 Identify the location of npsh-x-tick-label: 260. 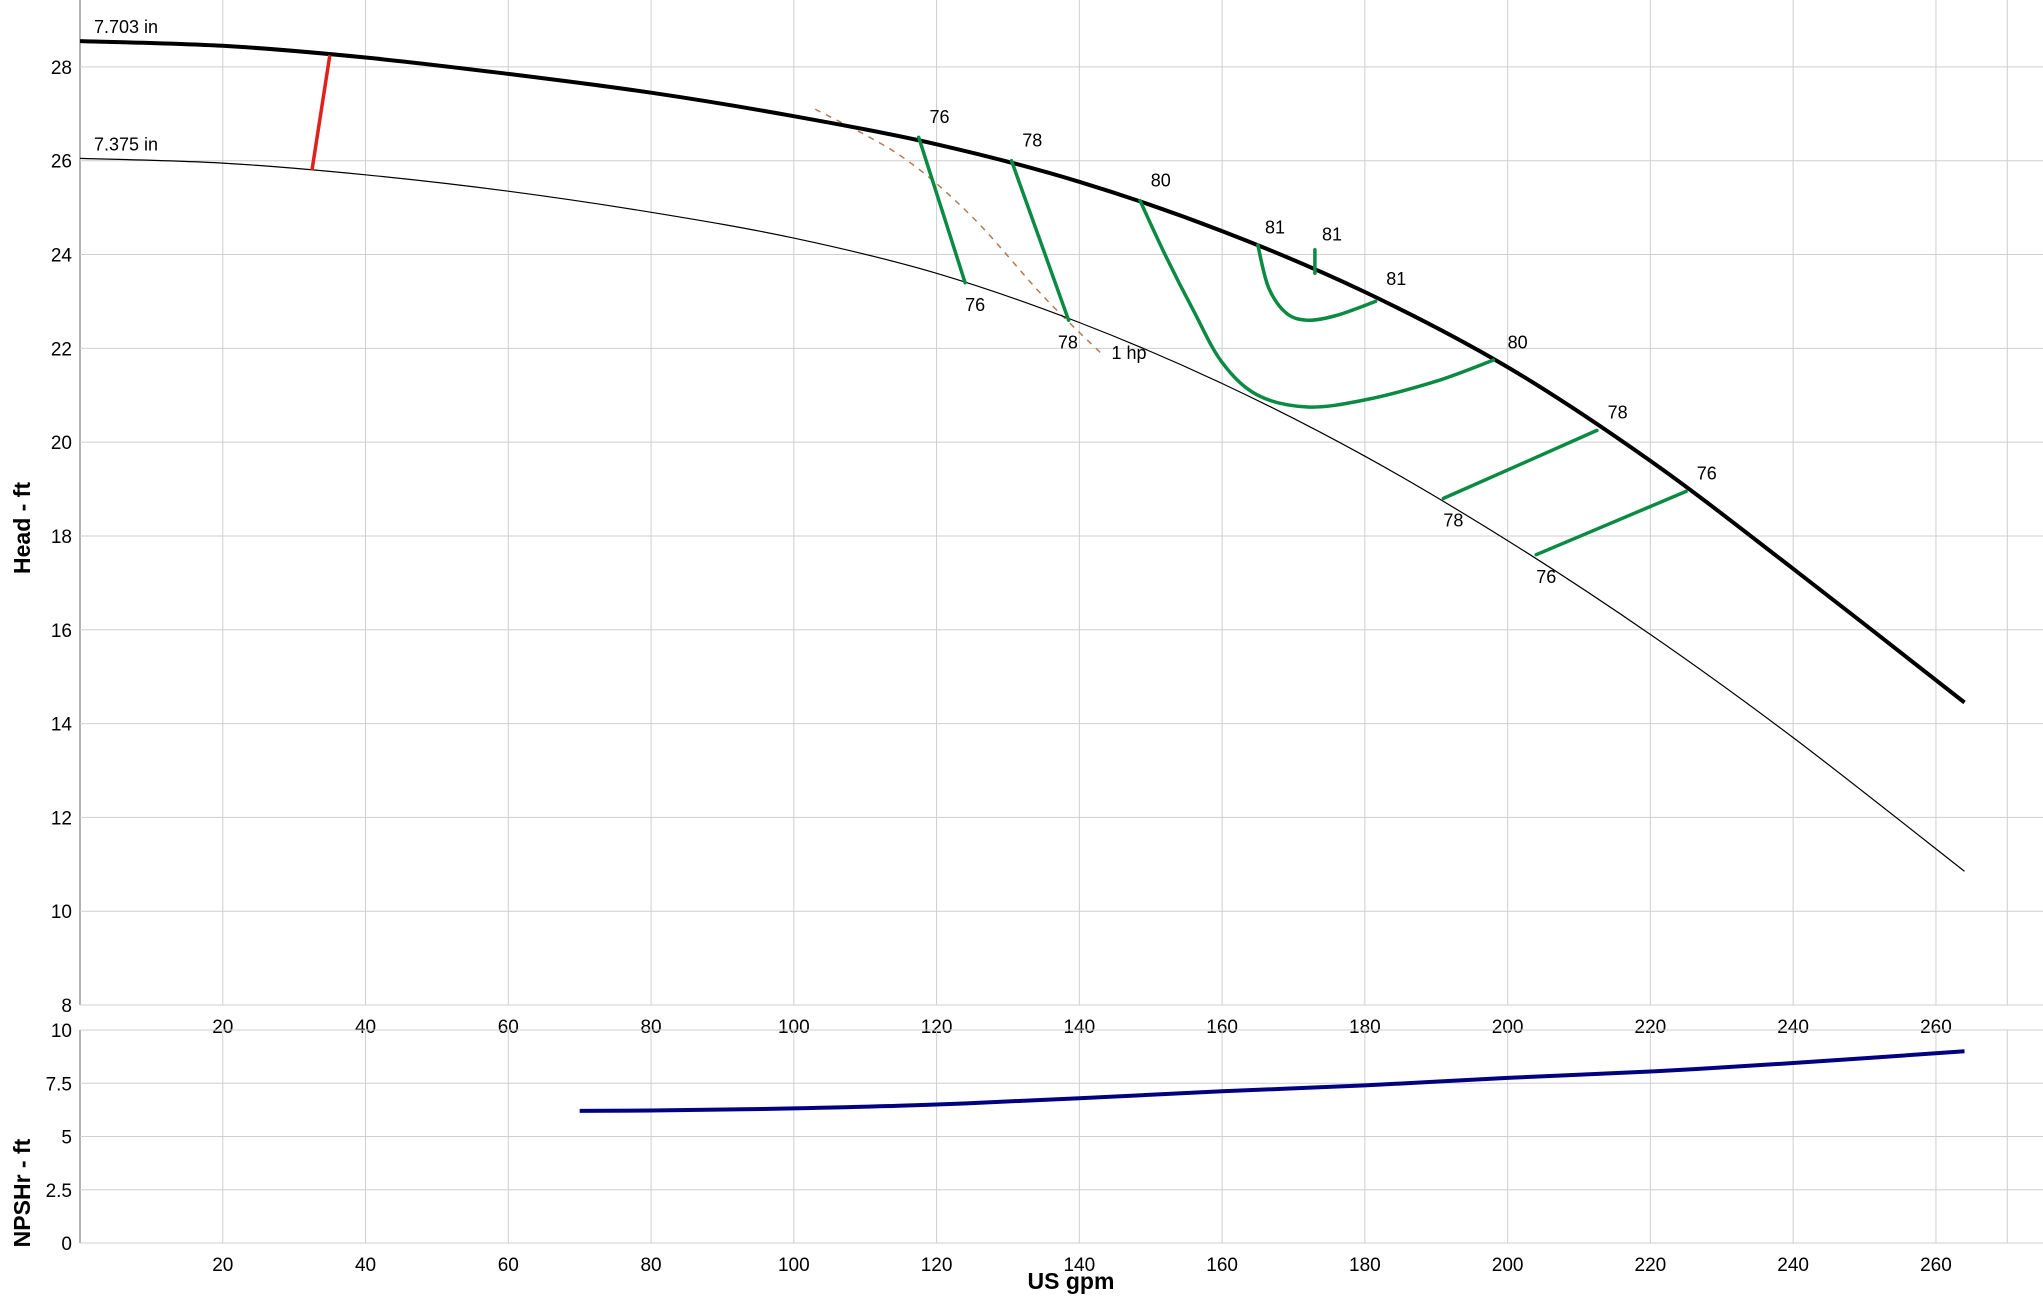
(1936, 1265).